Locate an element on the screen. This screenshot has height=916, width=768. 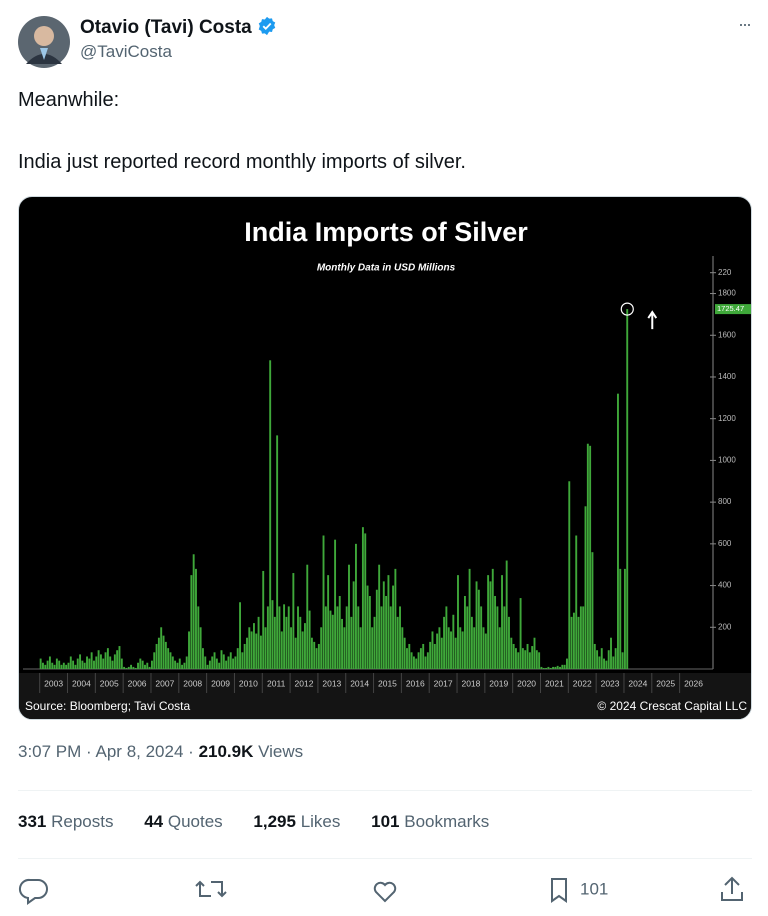
tweet-line: Meanwhile: is located at coordinates (69, 100).